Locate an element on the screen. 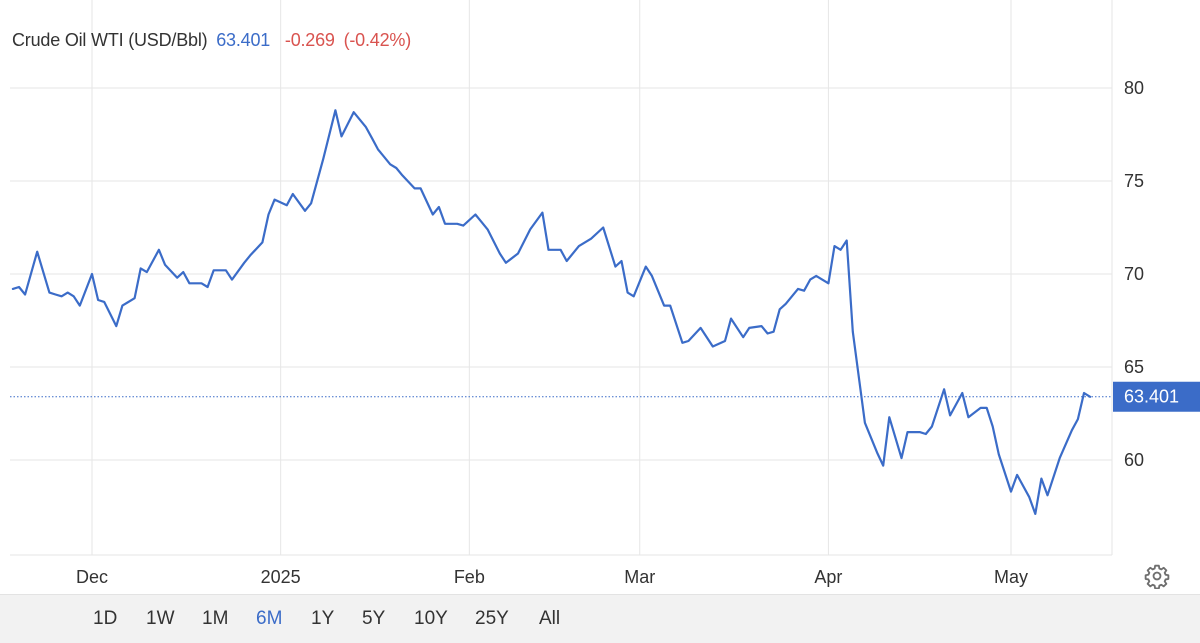 This screenshot has height=643, width=1200. instrument-title: Crude Oil WTI (USD/Bbl) is located at coordinates (110, 40).